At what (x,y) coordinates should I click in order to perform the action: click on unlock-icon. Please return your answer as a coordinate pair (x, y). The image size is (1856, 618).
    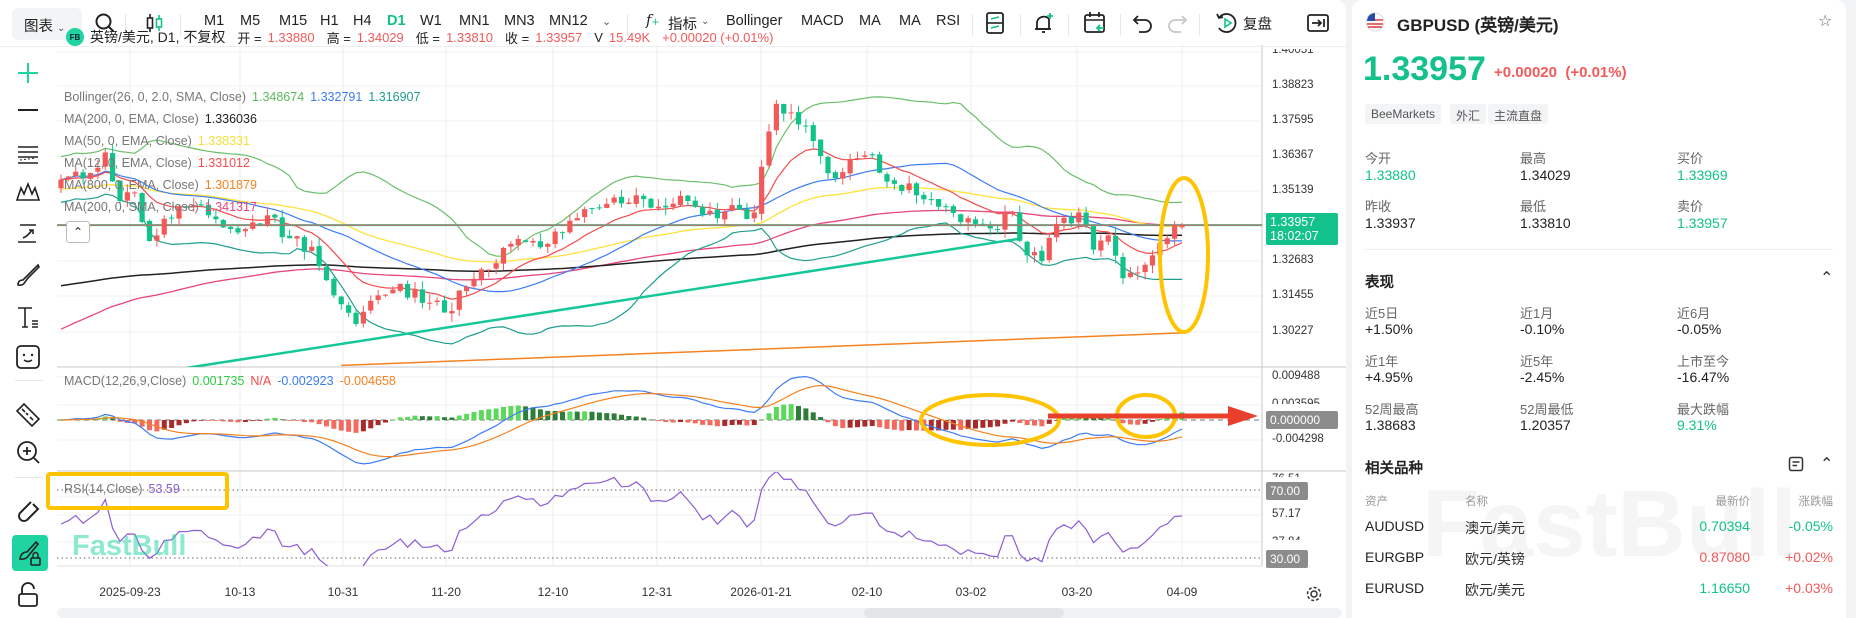
    Looking at the image, I should click on (28, 594).